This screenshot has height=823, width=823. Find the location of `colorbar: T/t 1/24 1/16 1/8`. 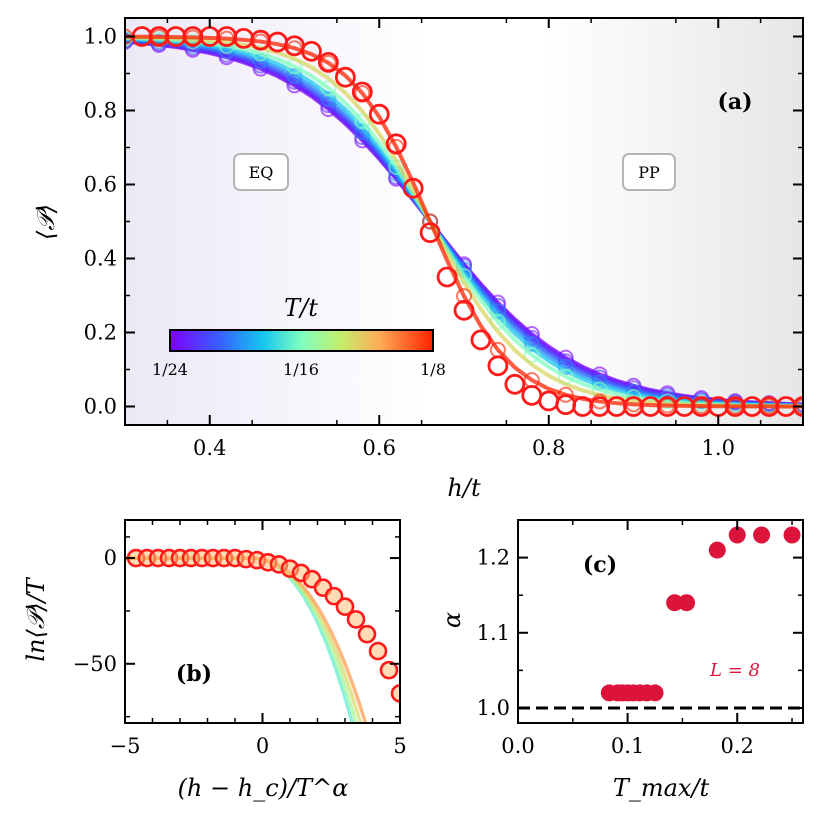

colorbar: T/t 1/24 1/16 1/8 is located at coordinates (299, 336).